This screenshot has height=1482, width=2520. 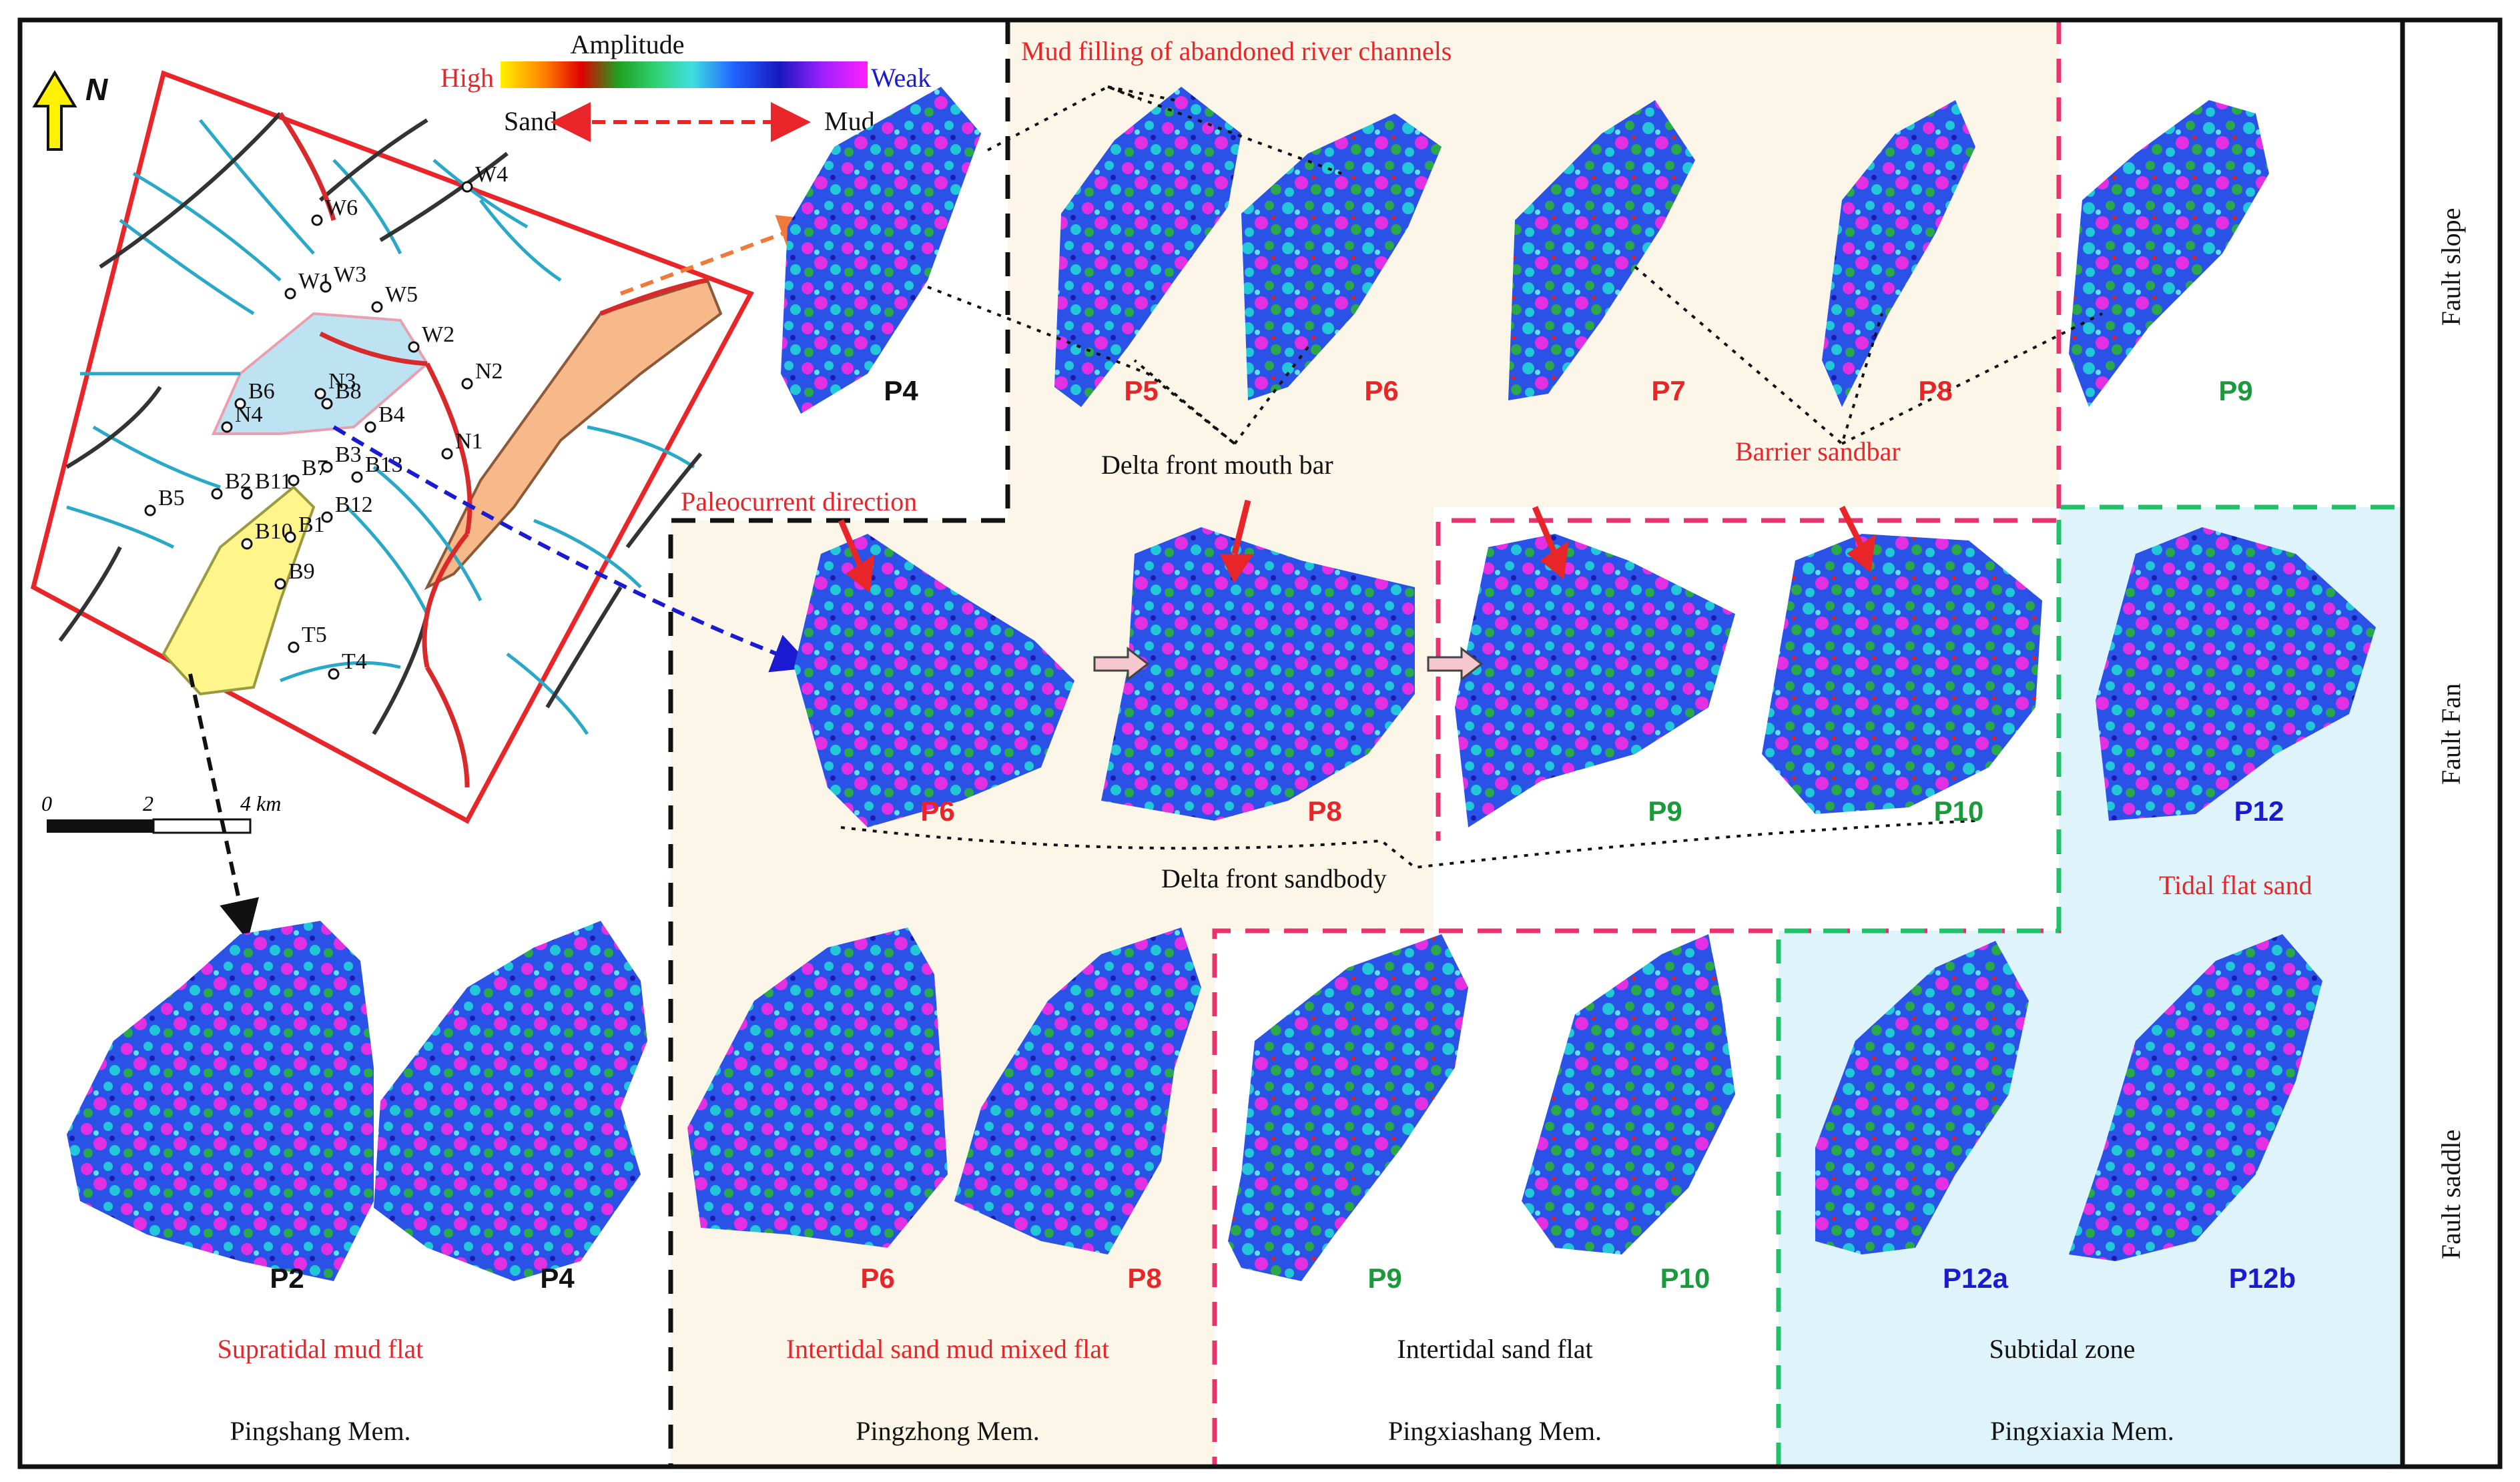 What do you see at coordinates (202, 826) in the screenshot?
I see `scale-bar-light` at bounding box center [202, 826].